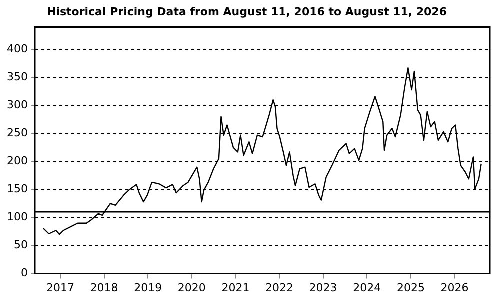 The width and height of the screenshot is (500, 300). What do you see at coordinates (17, 77) in the screenshot?
I see `y-tick-label: 350` at bounding box center [17, 77].